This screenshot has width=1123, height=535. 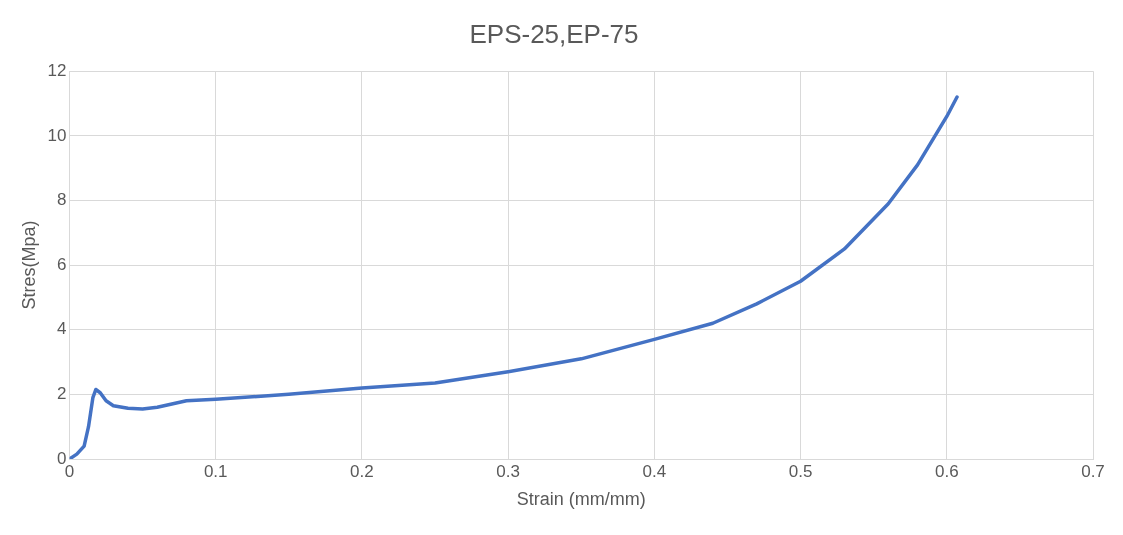 What do you see at coordinates (508, 471) in the screenshot?
I see `x-tick-label: 0.3` at bounding box center [508, 471].